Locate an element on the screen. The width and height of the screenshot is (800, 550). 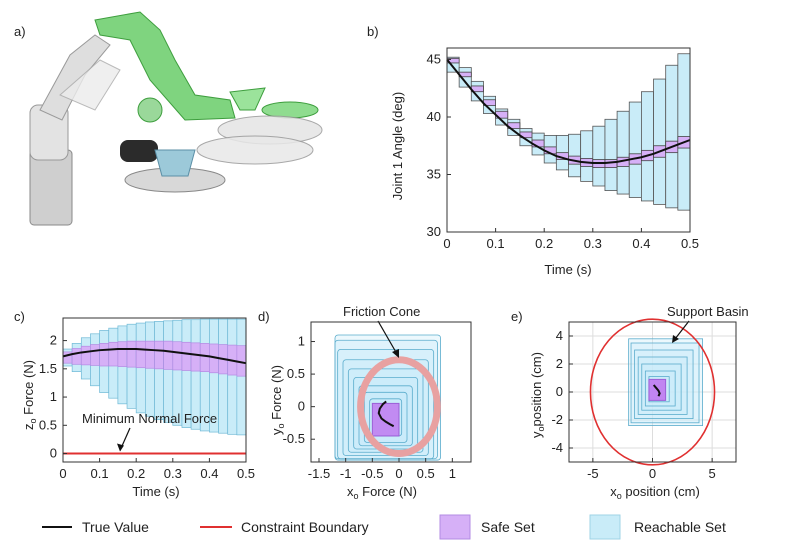
panel-d-safe-set is located at coordinates (385, 419).